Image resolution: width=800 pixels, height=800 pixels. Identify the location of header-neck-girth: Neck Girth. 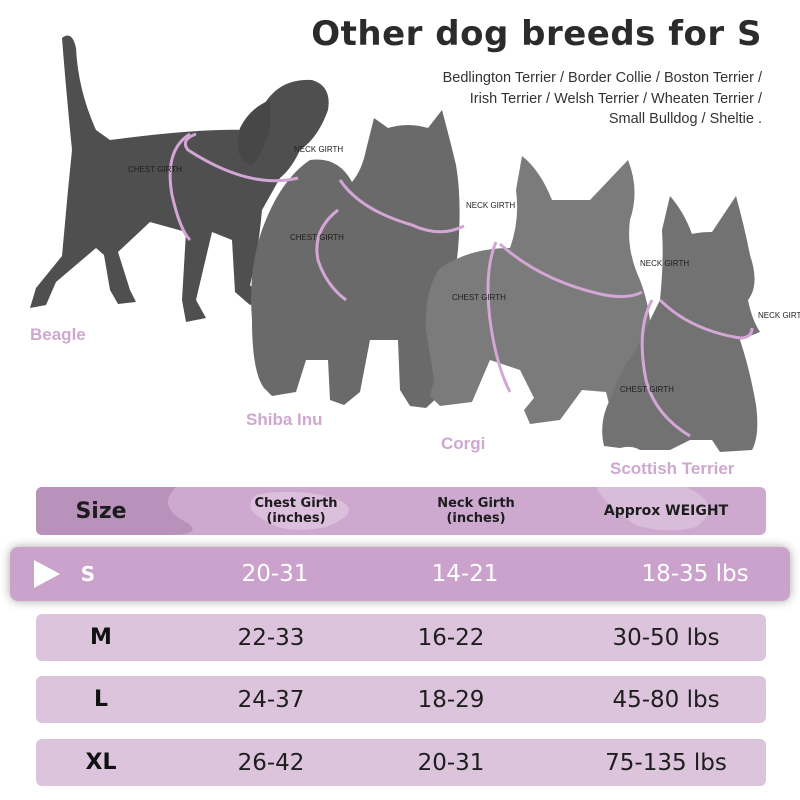
(476, 503).